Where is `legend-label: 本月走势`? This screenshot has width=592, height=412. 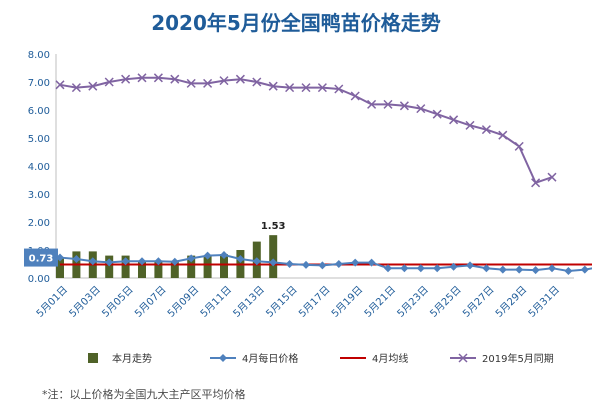
legend-label: 本月走势 is located at coordinates (132, 358).